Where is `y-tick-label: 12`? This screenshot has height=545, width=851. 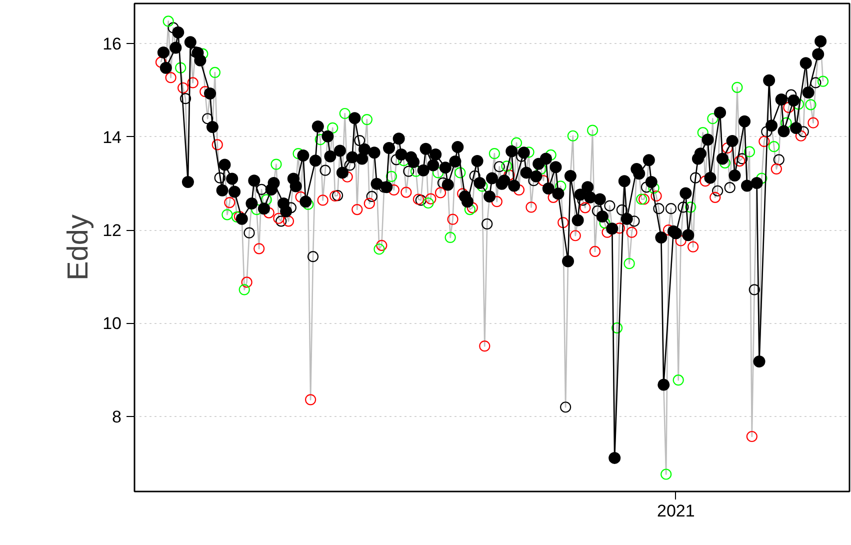
y-tick-label: 12 is located at coordinates (112, 230).